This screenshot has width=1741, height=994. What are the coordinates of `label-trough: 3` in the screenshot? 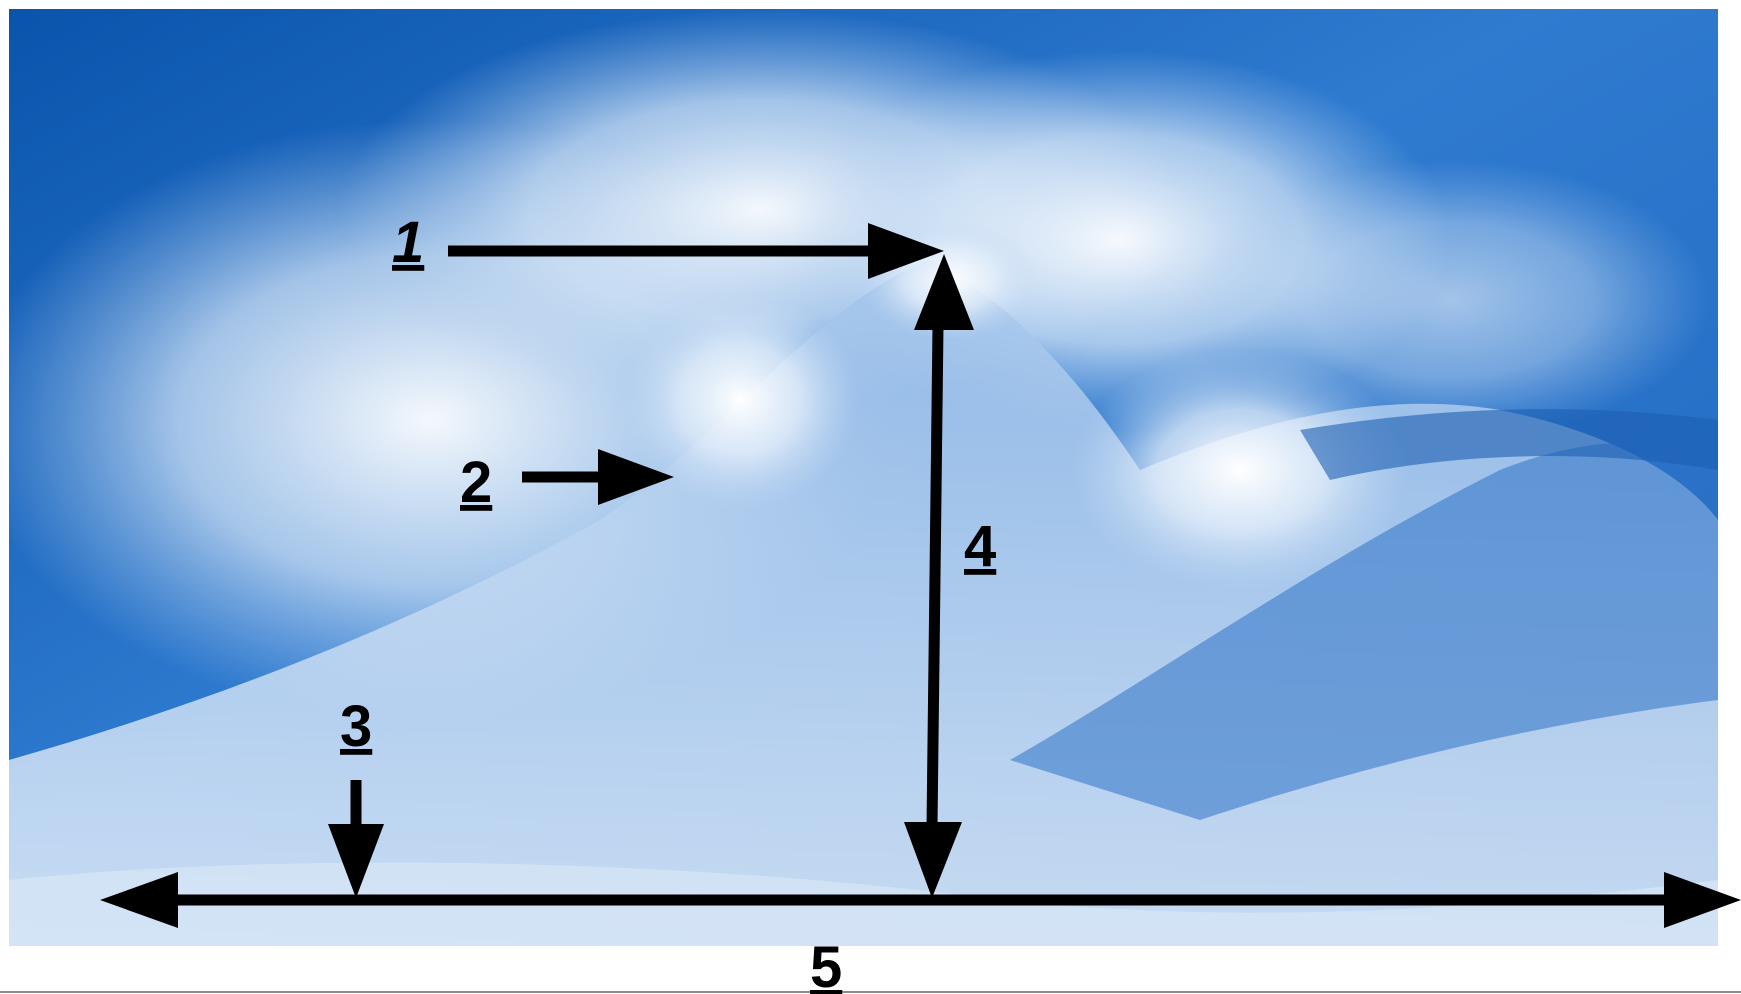 It's located at (356, 726).